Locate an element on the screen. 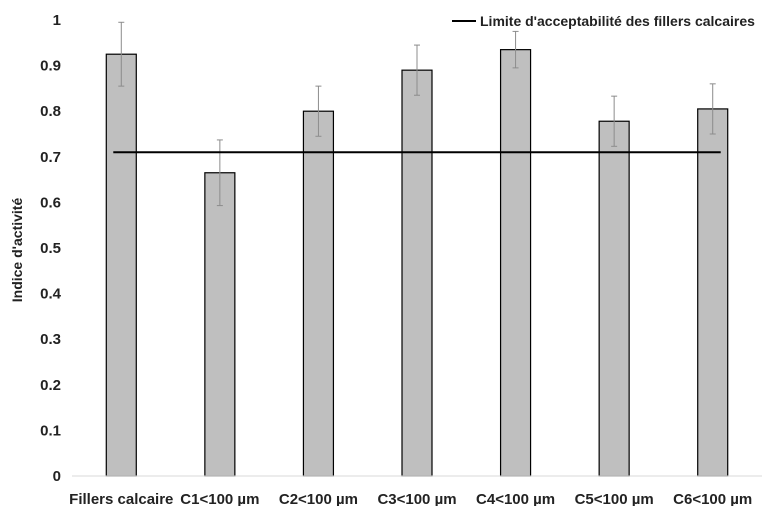  x-tick-label: C1<100 µm is located at coordinates (219, 498).